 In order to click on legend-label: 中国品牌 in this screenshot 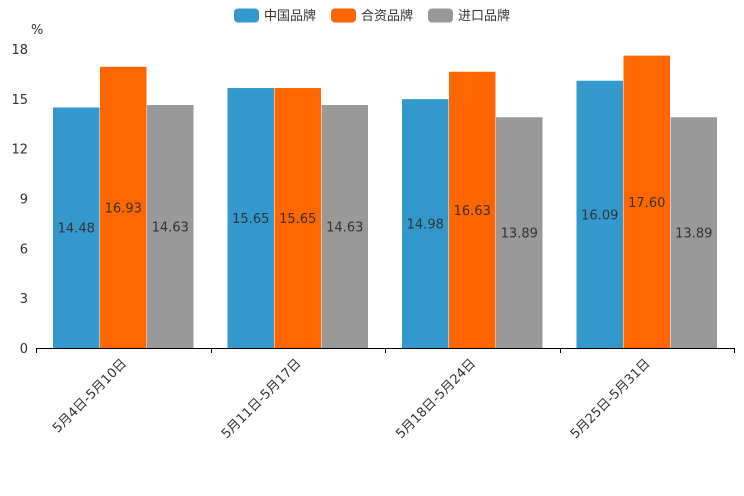, I will do `click(290, 16)`.